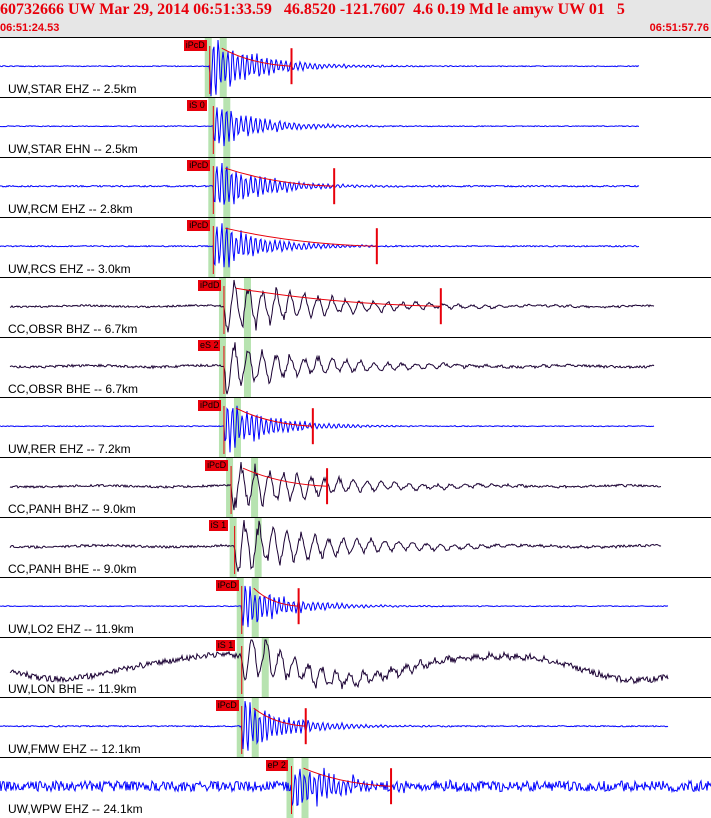 The image size is (711, 818). Describe the element at coordinates (70, 209) in the screenshot. I see `station-channel-label: UW,RCM EHZ -- 2.8km` at that location.